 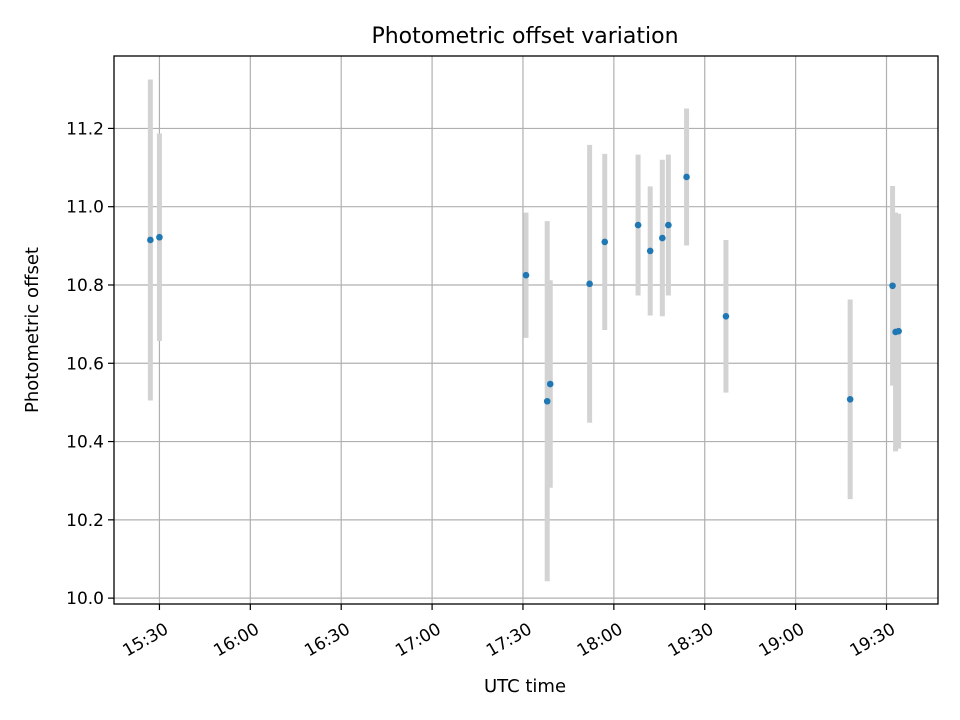 What do you see at coordinates (85, 599) in the screenshot?
I see `y-tick-label: 10.0` at bounding box center [85, 599].